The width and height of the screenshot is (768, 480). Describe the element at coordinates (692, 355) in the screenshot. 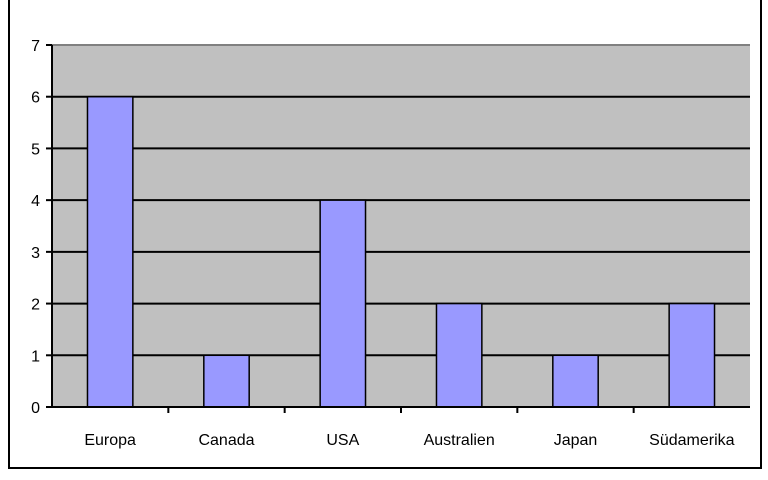

I see `bar-südamerika` at that location.